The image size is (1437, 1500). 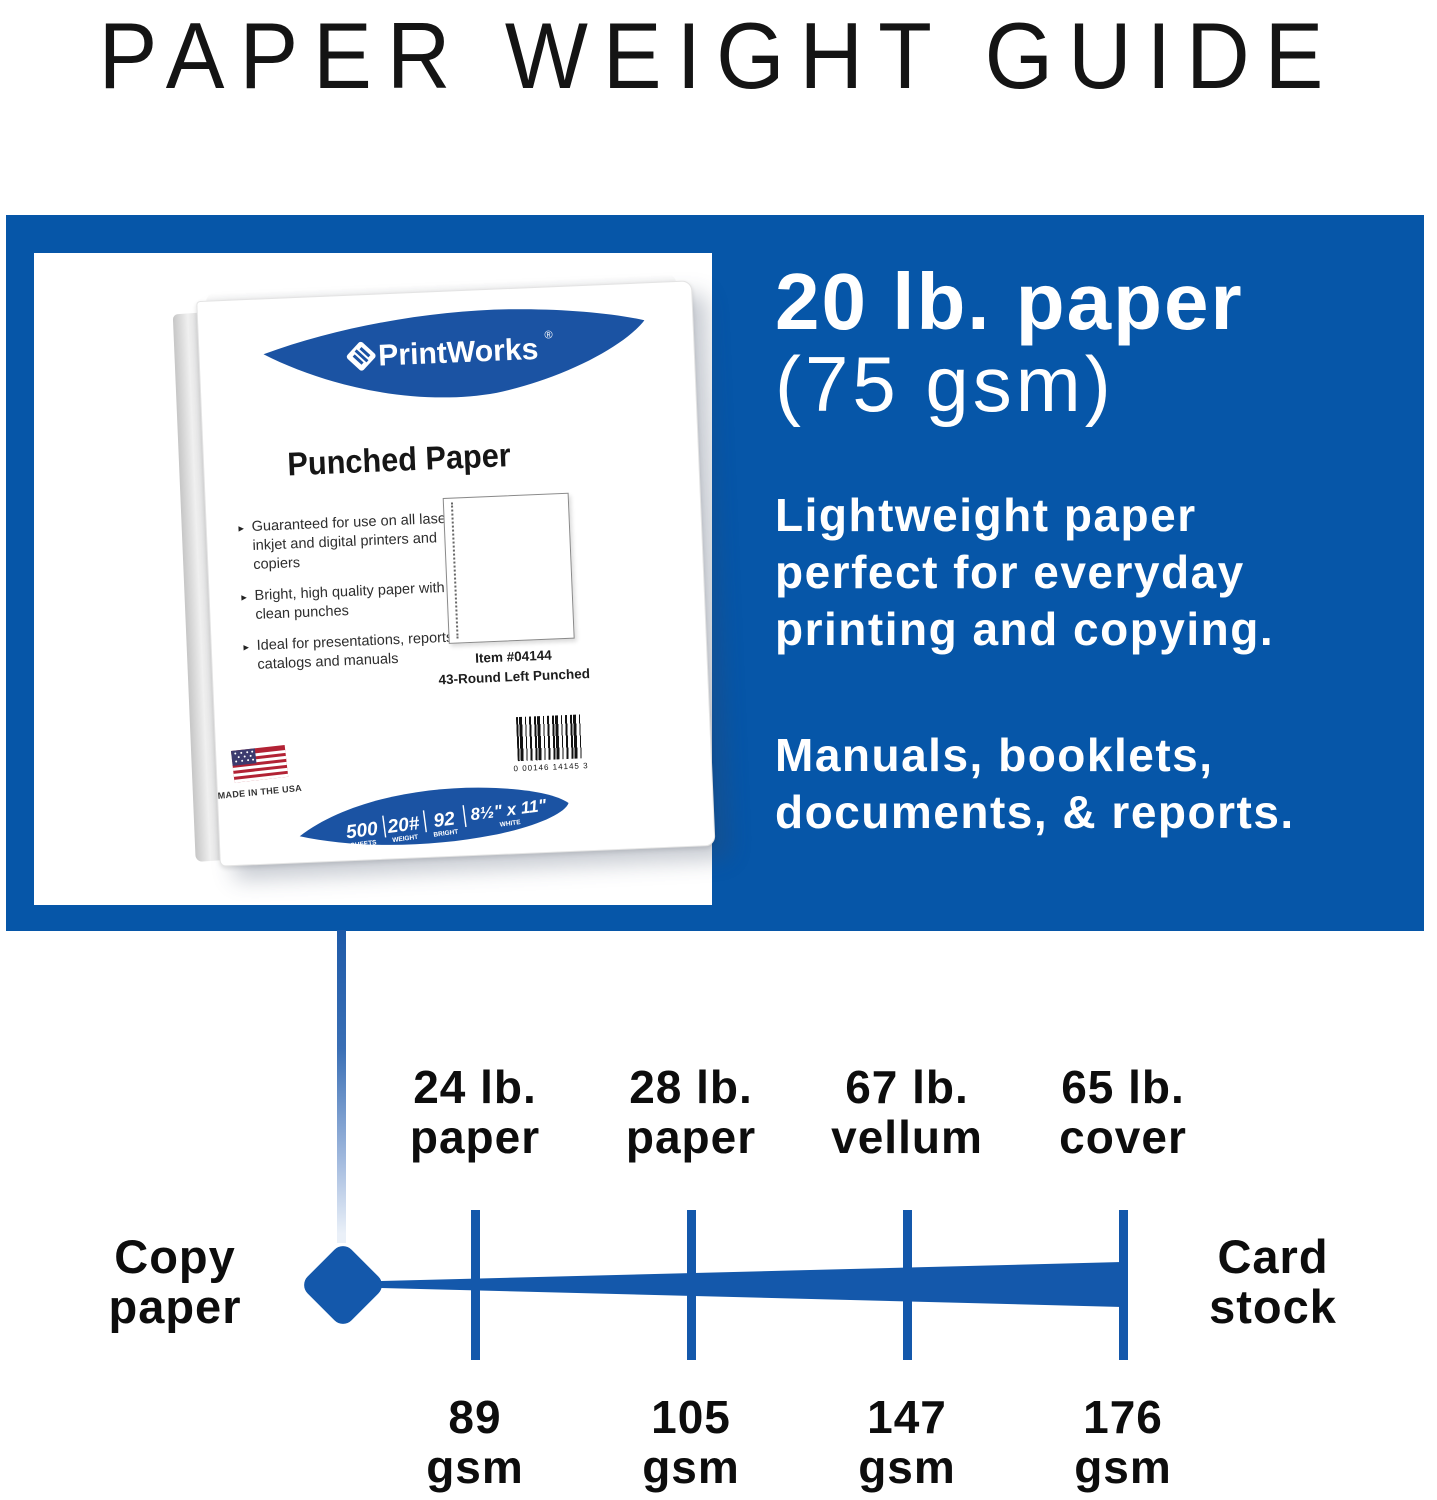 I want to click on marker-gsm-label: 147 gsm, so click(x=907, y=1442).